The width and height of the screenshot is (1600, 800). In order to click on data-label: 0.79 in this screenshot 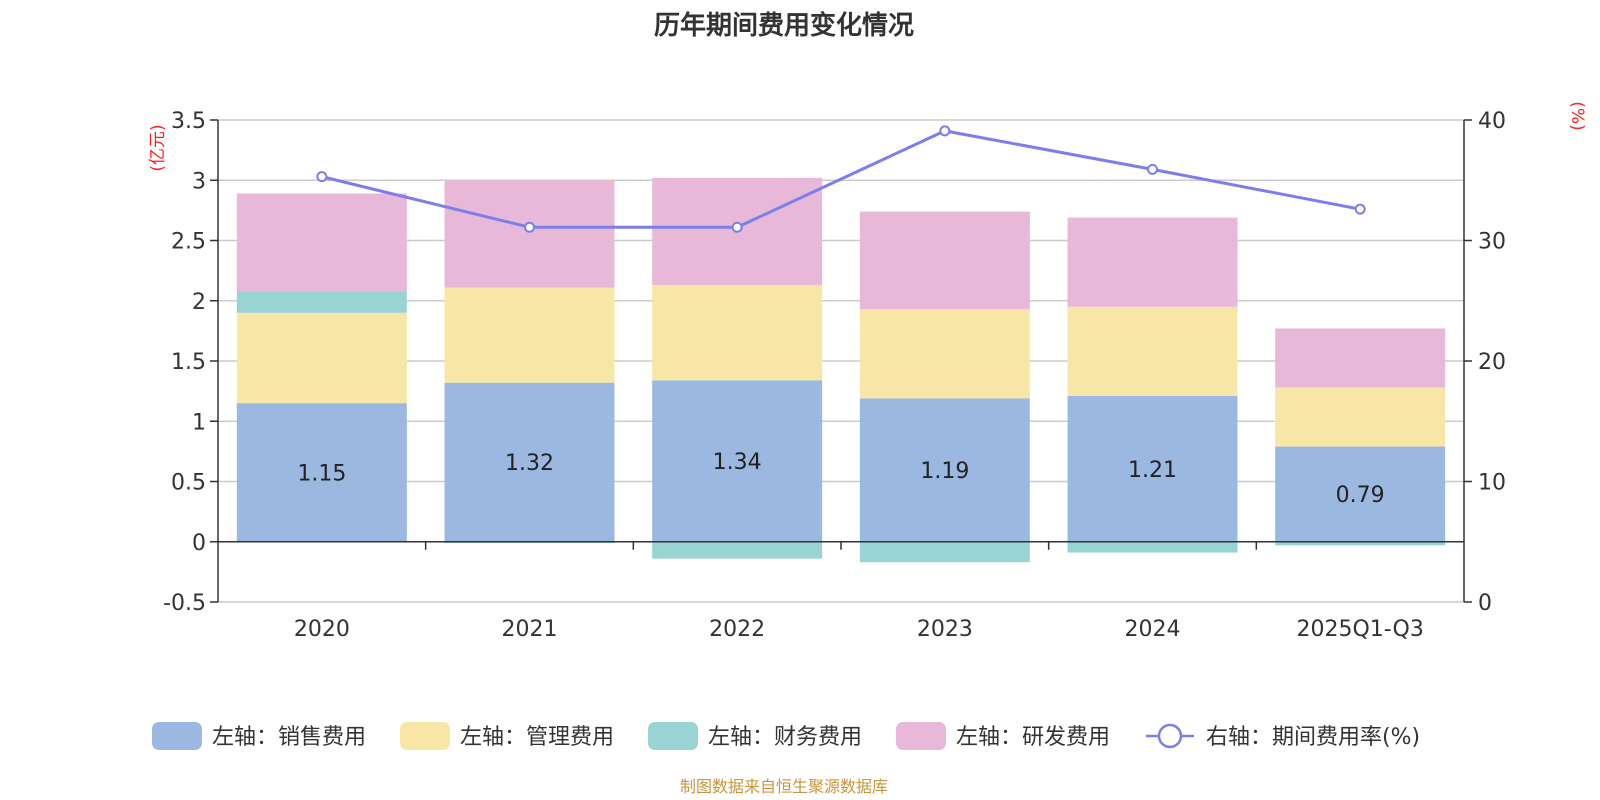, I will do `click(1360, 495)`.